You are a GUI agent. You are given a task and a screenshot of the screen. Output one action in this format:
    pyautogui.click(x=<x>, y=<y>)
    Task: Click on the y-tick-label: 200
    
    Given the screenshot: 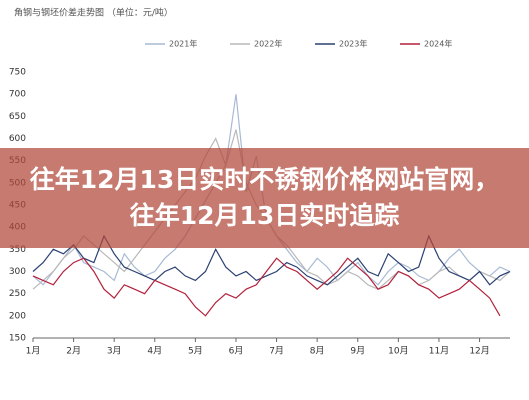 What is the action you would take?
    pyautogui.click(x=17, y=316)
    